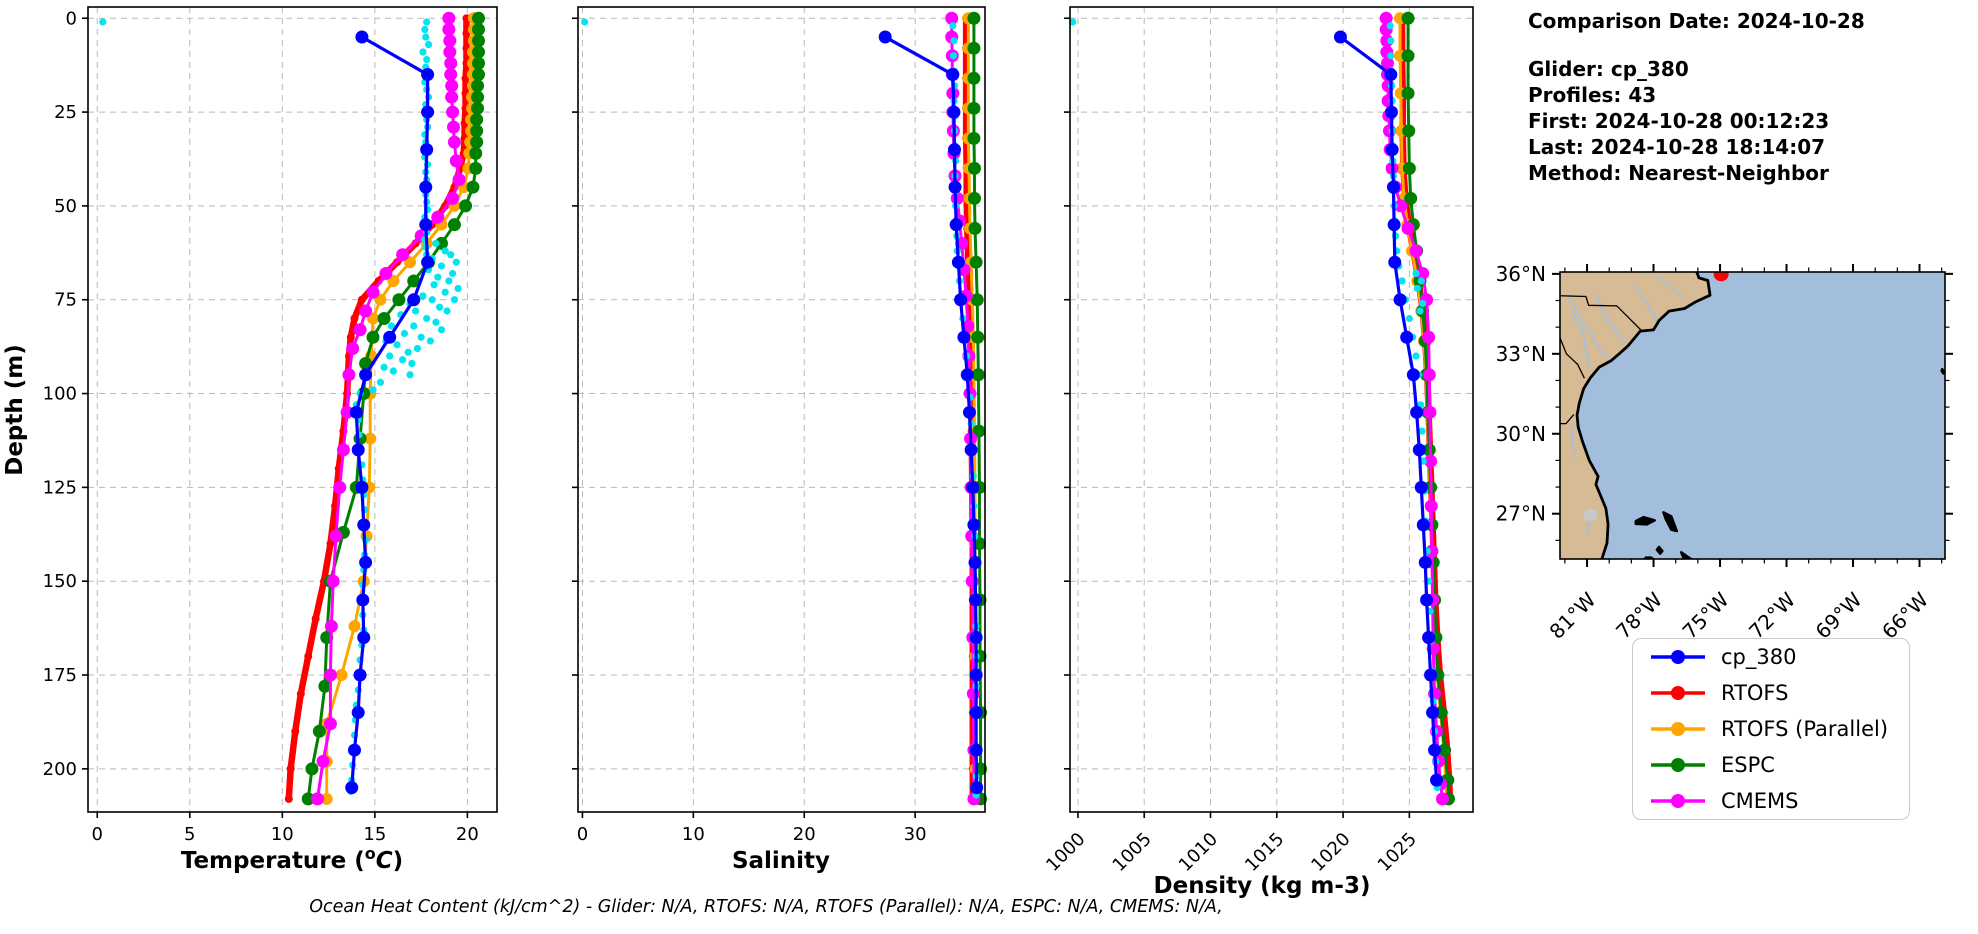 This screenshot has height=934, width=1978. What do you see at coordinates (374, 834) in the screenshot?
I see `x-tick-label: 15` at bounding box center [374, 834].